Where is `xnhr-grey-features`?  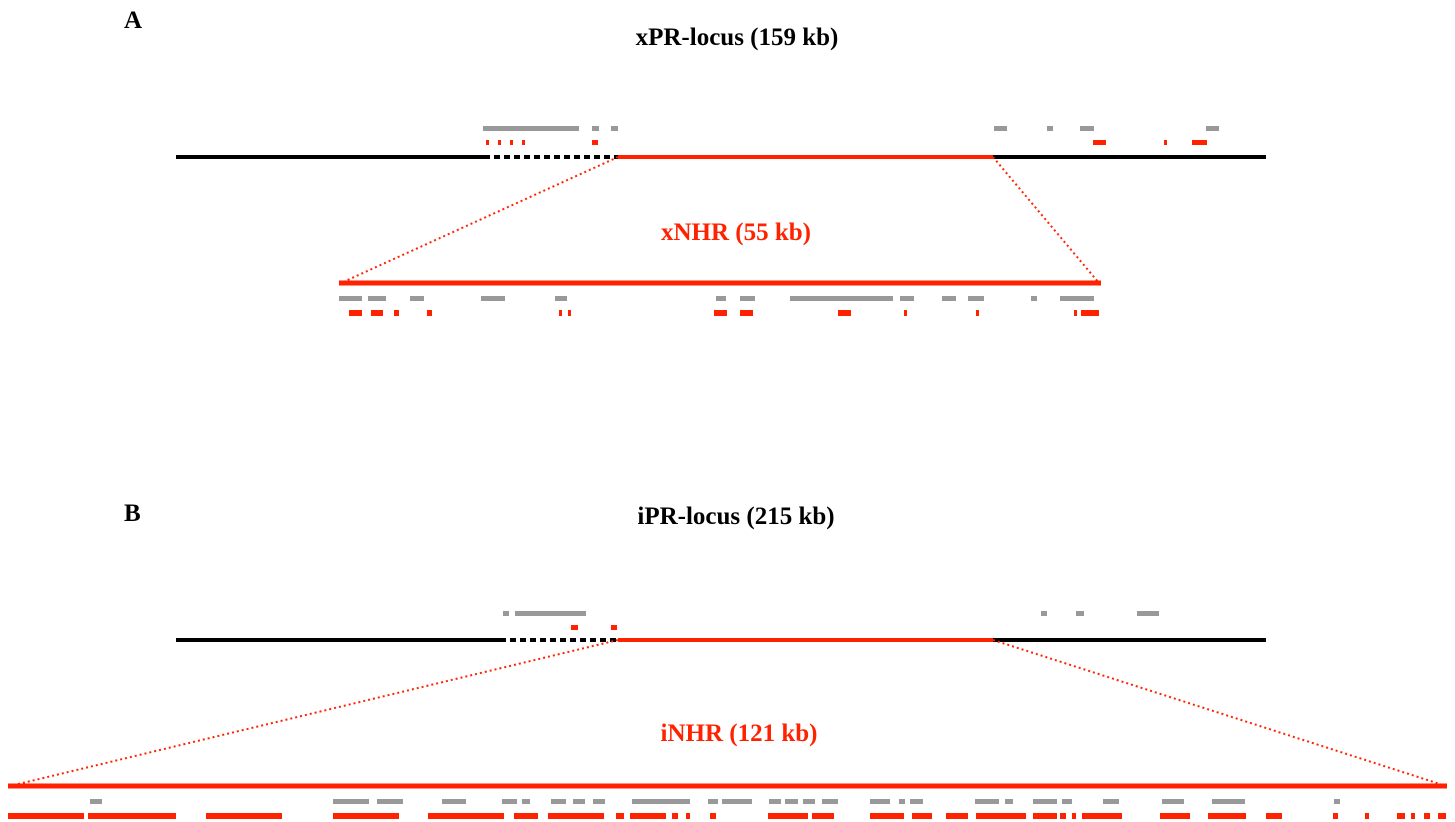
xnhr-grey-features is located at coordinates (716, 298).